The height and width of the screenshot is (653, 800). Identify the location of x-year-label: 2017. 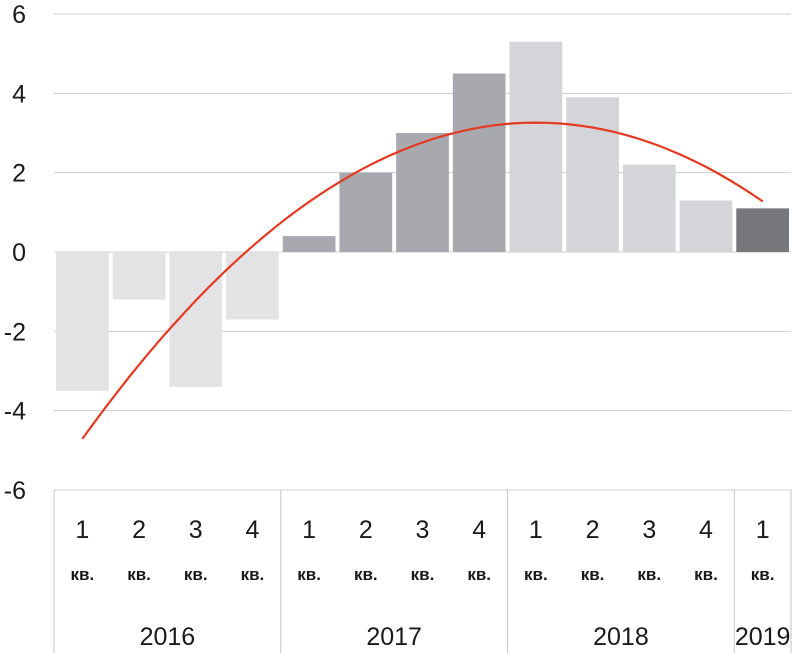
(394, 637).